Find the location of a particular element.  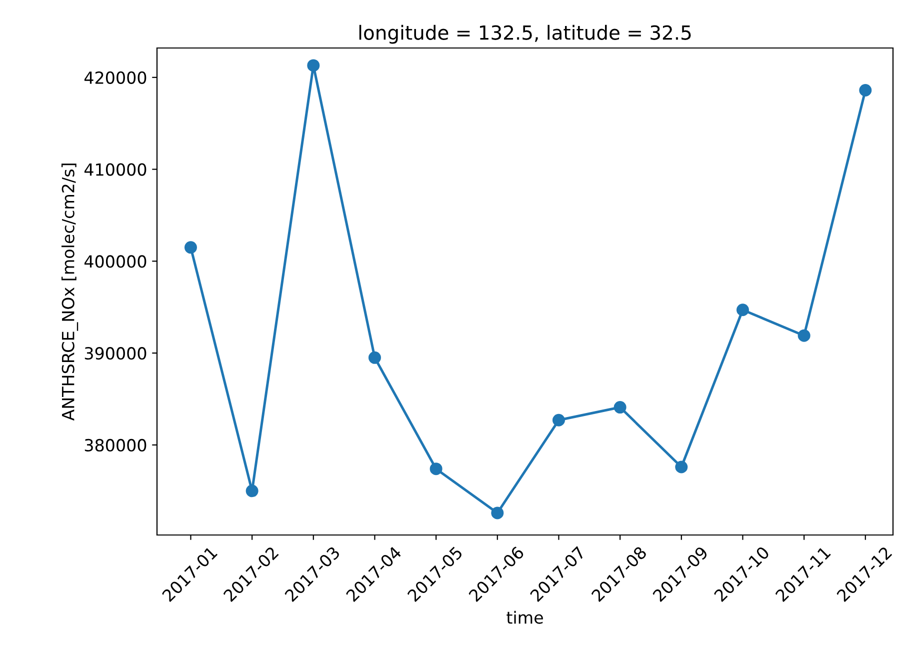

y-tick-label: 380000 is located at coordinates (115, 445).